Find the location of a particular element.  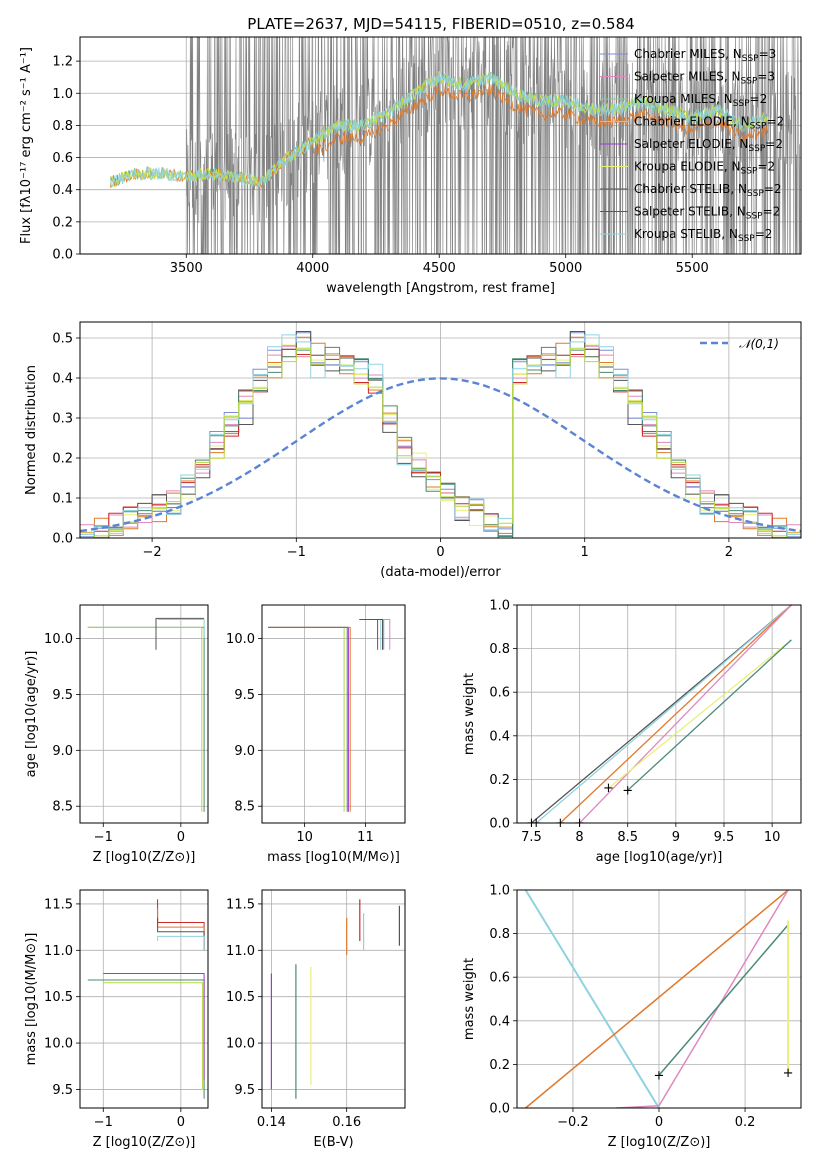

x-tick-label: 2 is located at coordinates (729, 552).